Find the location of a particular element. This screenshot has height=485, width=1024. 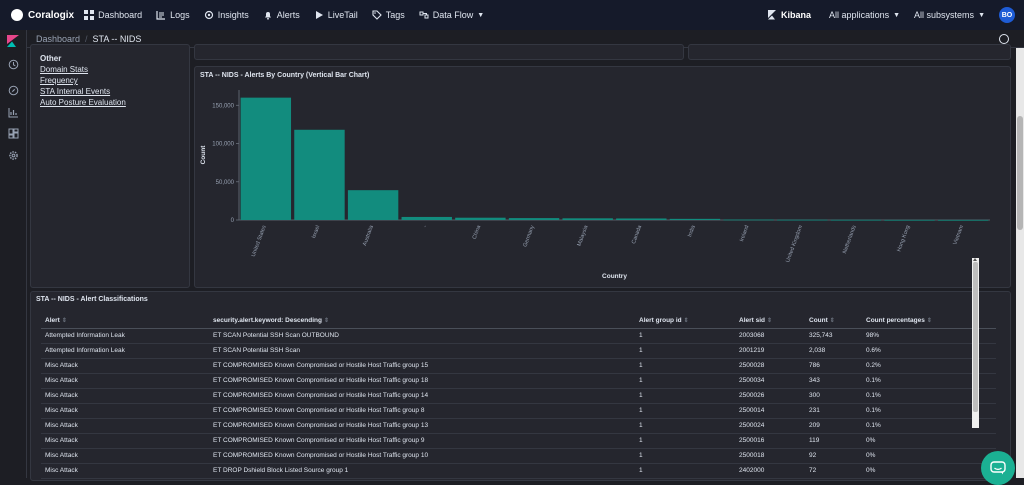

breadcrumb-current: STA -- NIDS is located at coordinates (117, 38).